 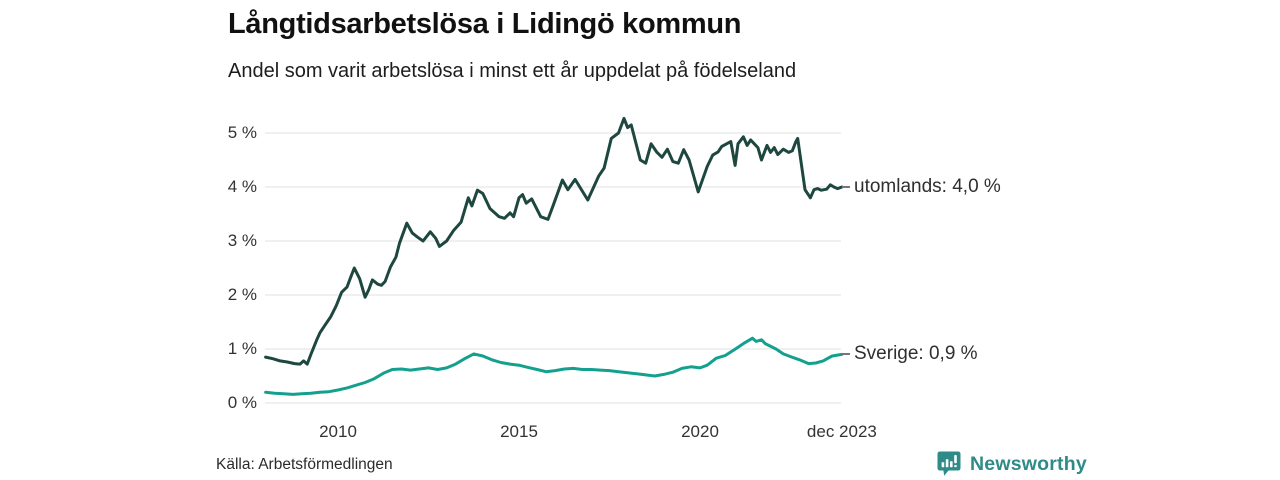 I want to click on series-label-sverige: Sverige: 0,9 %, so click(x=910, y=354).